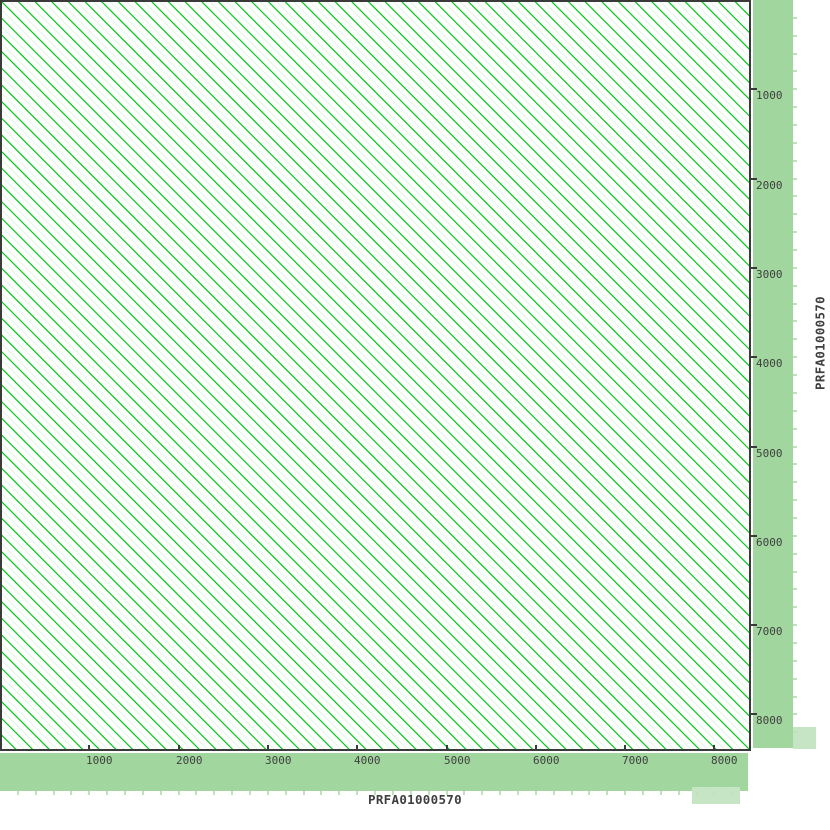 The height and width of the screenshot is (830, 830). What do you see at coordinates (769, 631) in the screenshot?
I see `y-axis-tick-label: 7000` at bounding box center [769, 631].